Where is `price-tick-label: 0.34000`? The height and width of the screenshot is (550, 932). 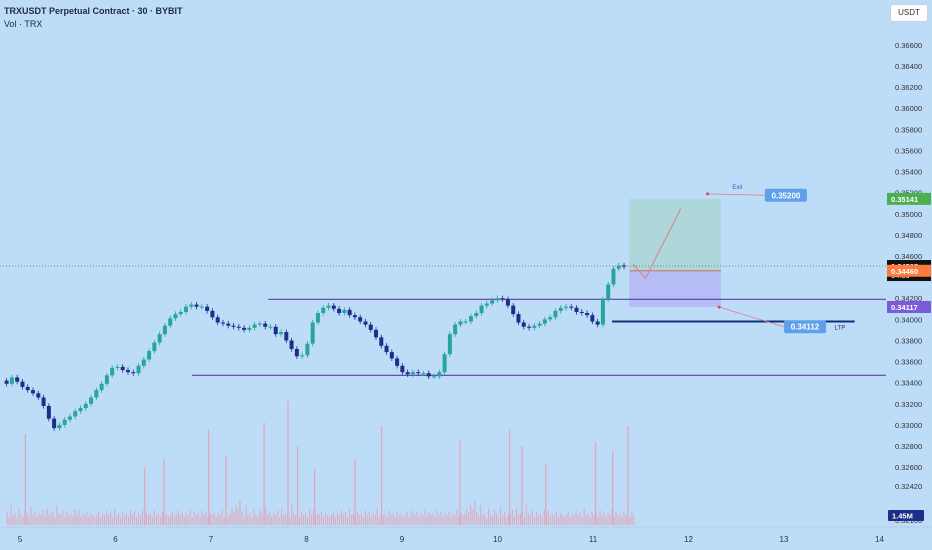 price-tick-label: 0.34000 is located at coordinates (908, 319).